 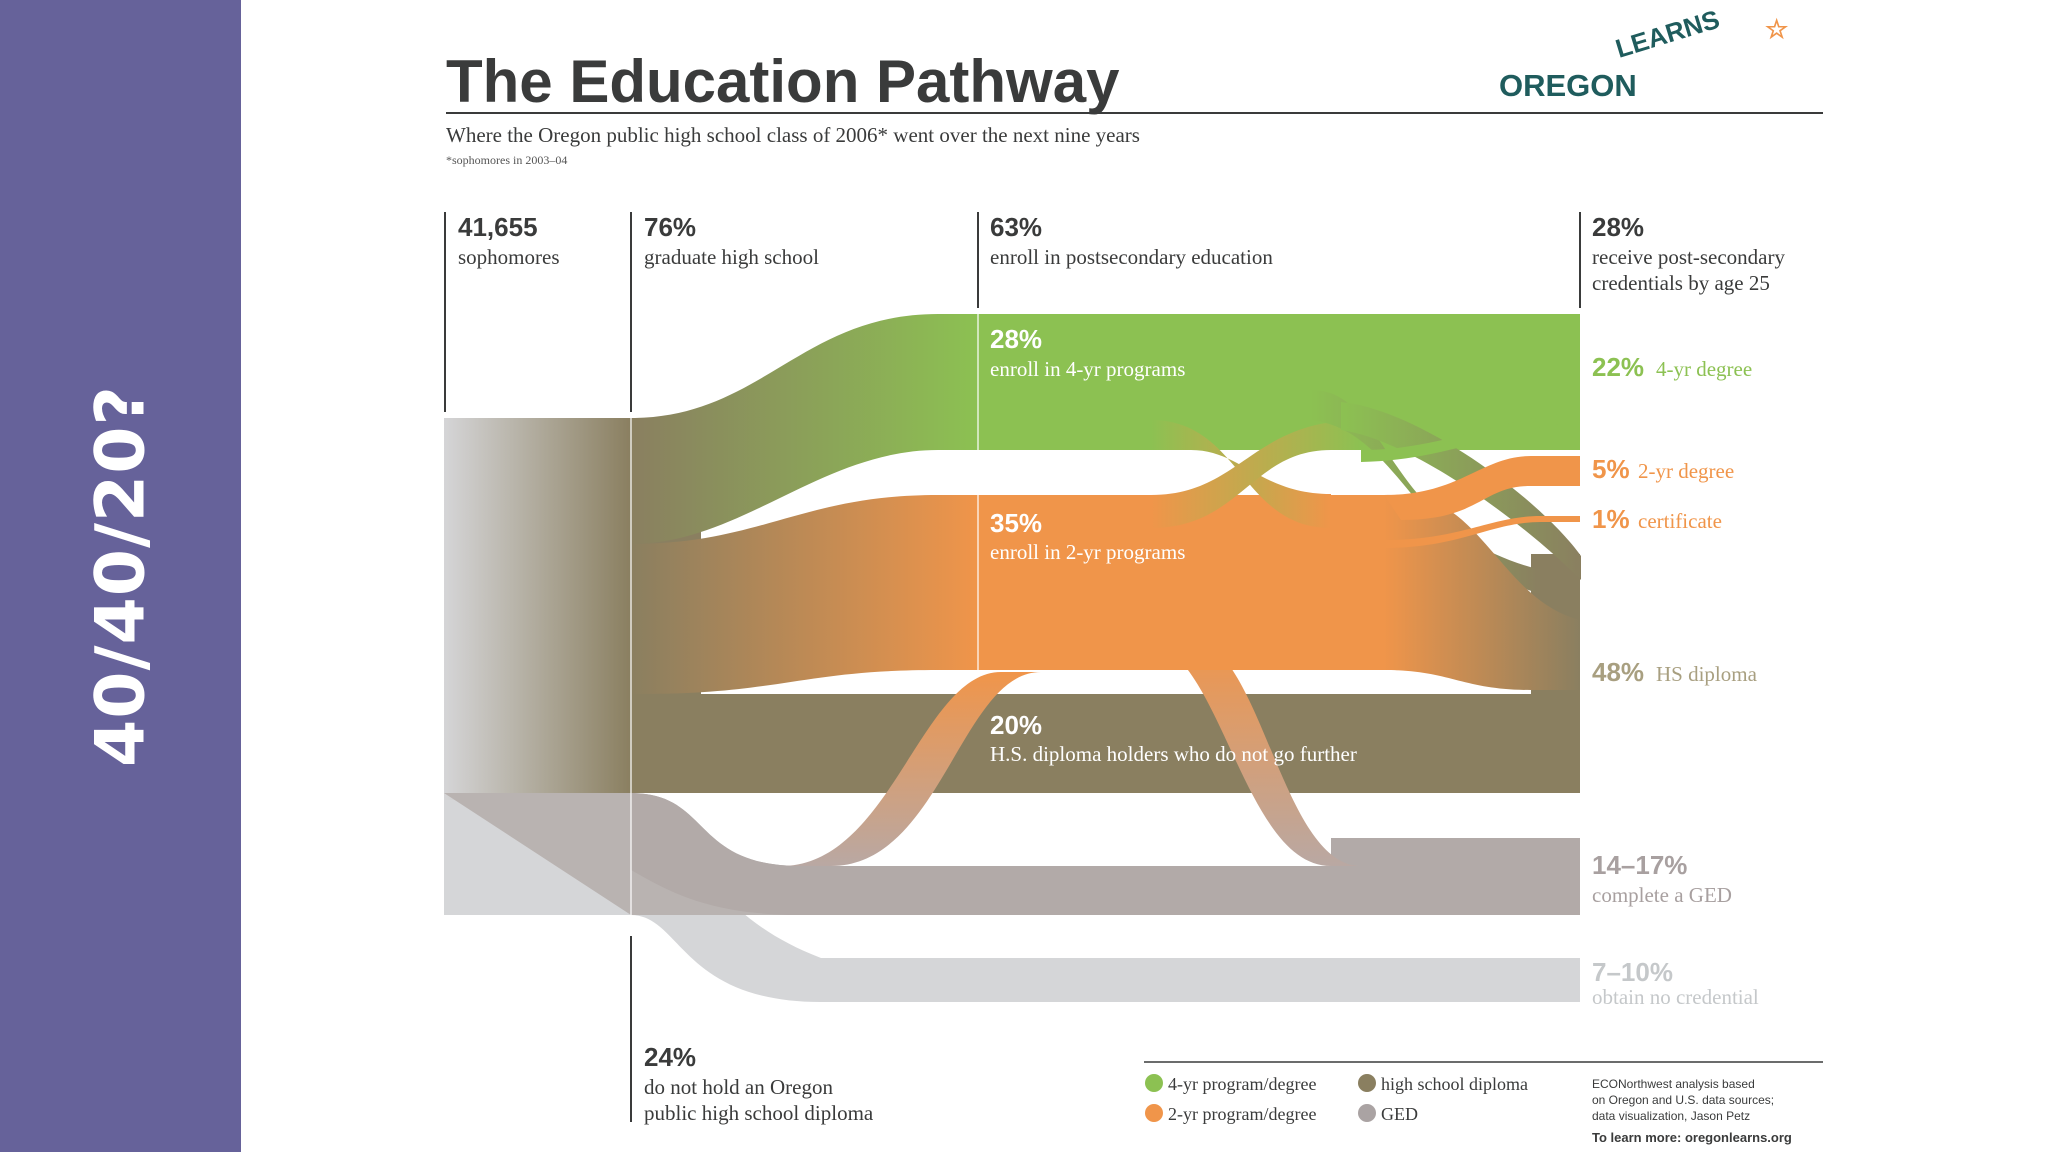 What do you see at coordinates (1611, 519) in the screenshot?
I see `outcome-value: 1%` at bounding box center [1611, 519].